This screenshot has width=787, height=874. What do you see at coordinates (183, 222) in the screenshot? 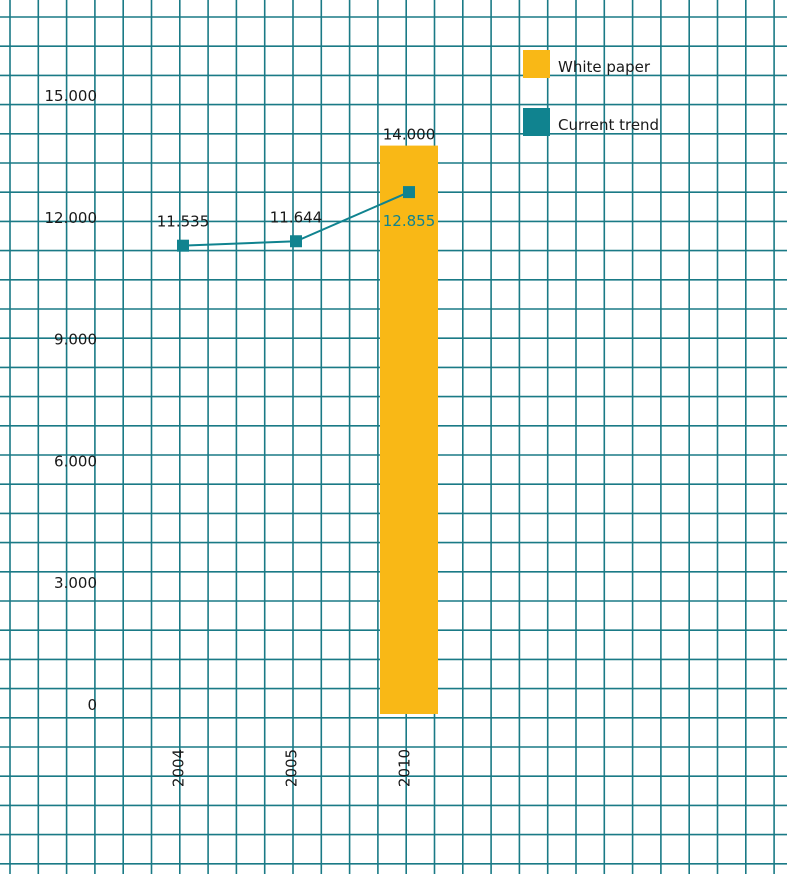
I see `line-value-label: 11.535` at bounding box center [183, 222].